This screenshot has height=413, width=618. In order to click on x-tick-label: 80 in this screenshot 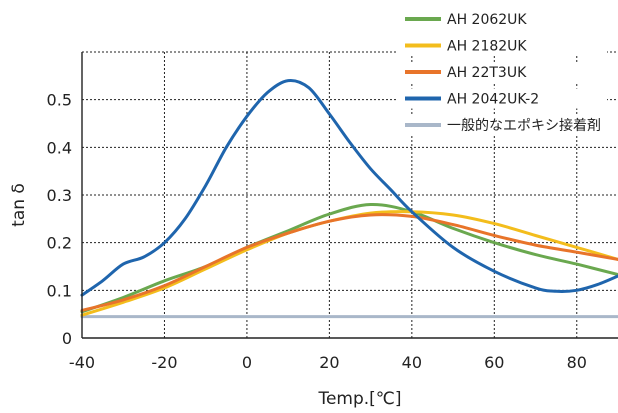, I will do `click(577, 362)`.